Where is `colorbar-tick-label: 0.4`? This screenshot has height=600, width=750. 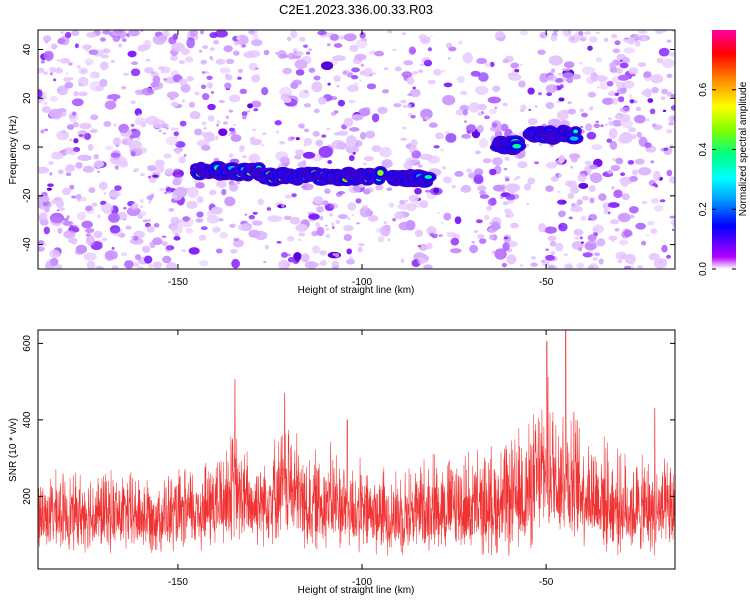
colorbar-tick-label: 0.4 is located at coordinates (703, 149).